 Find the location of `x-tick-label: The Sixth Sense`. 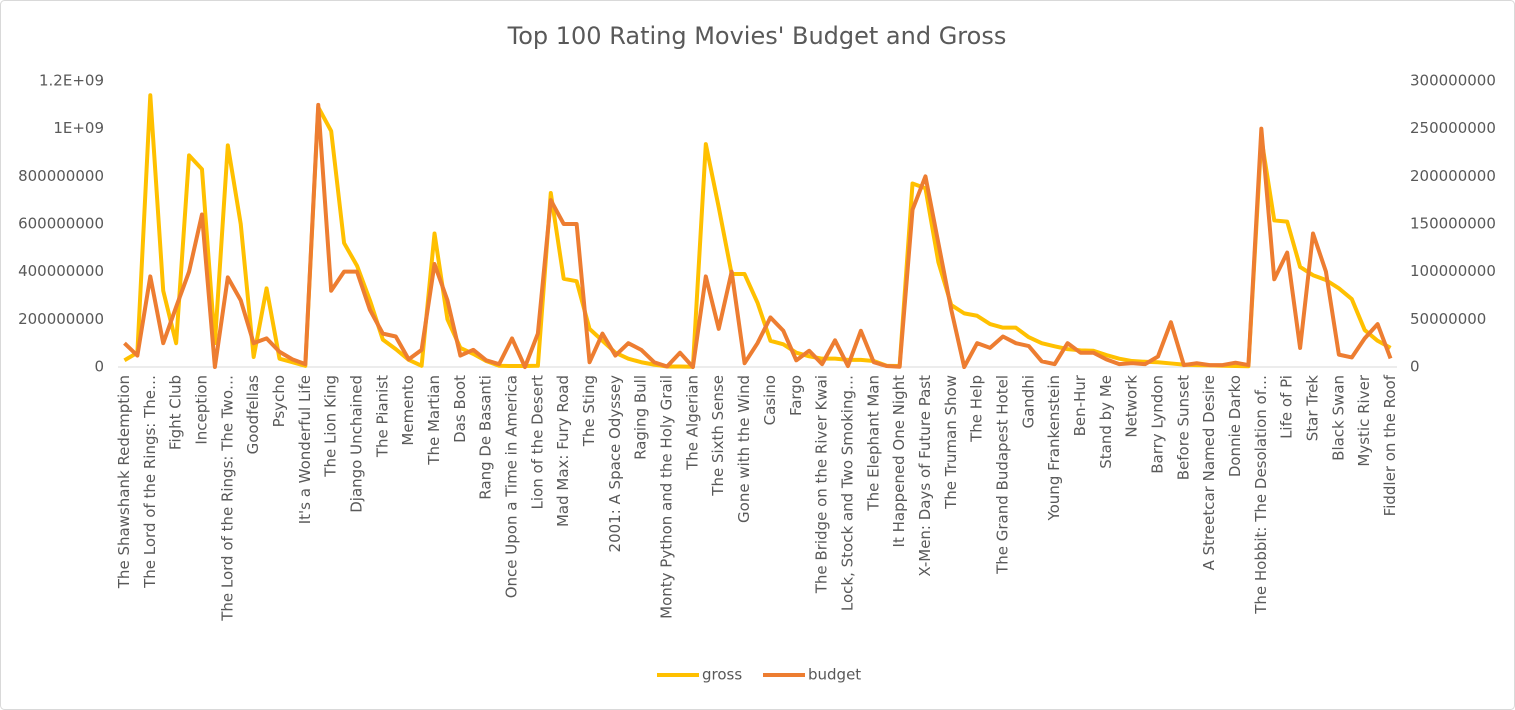

x-tick-label: The Sixth Sense is located at coordinates (718, 436).